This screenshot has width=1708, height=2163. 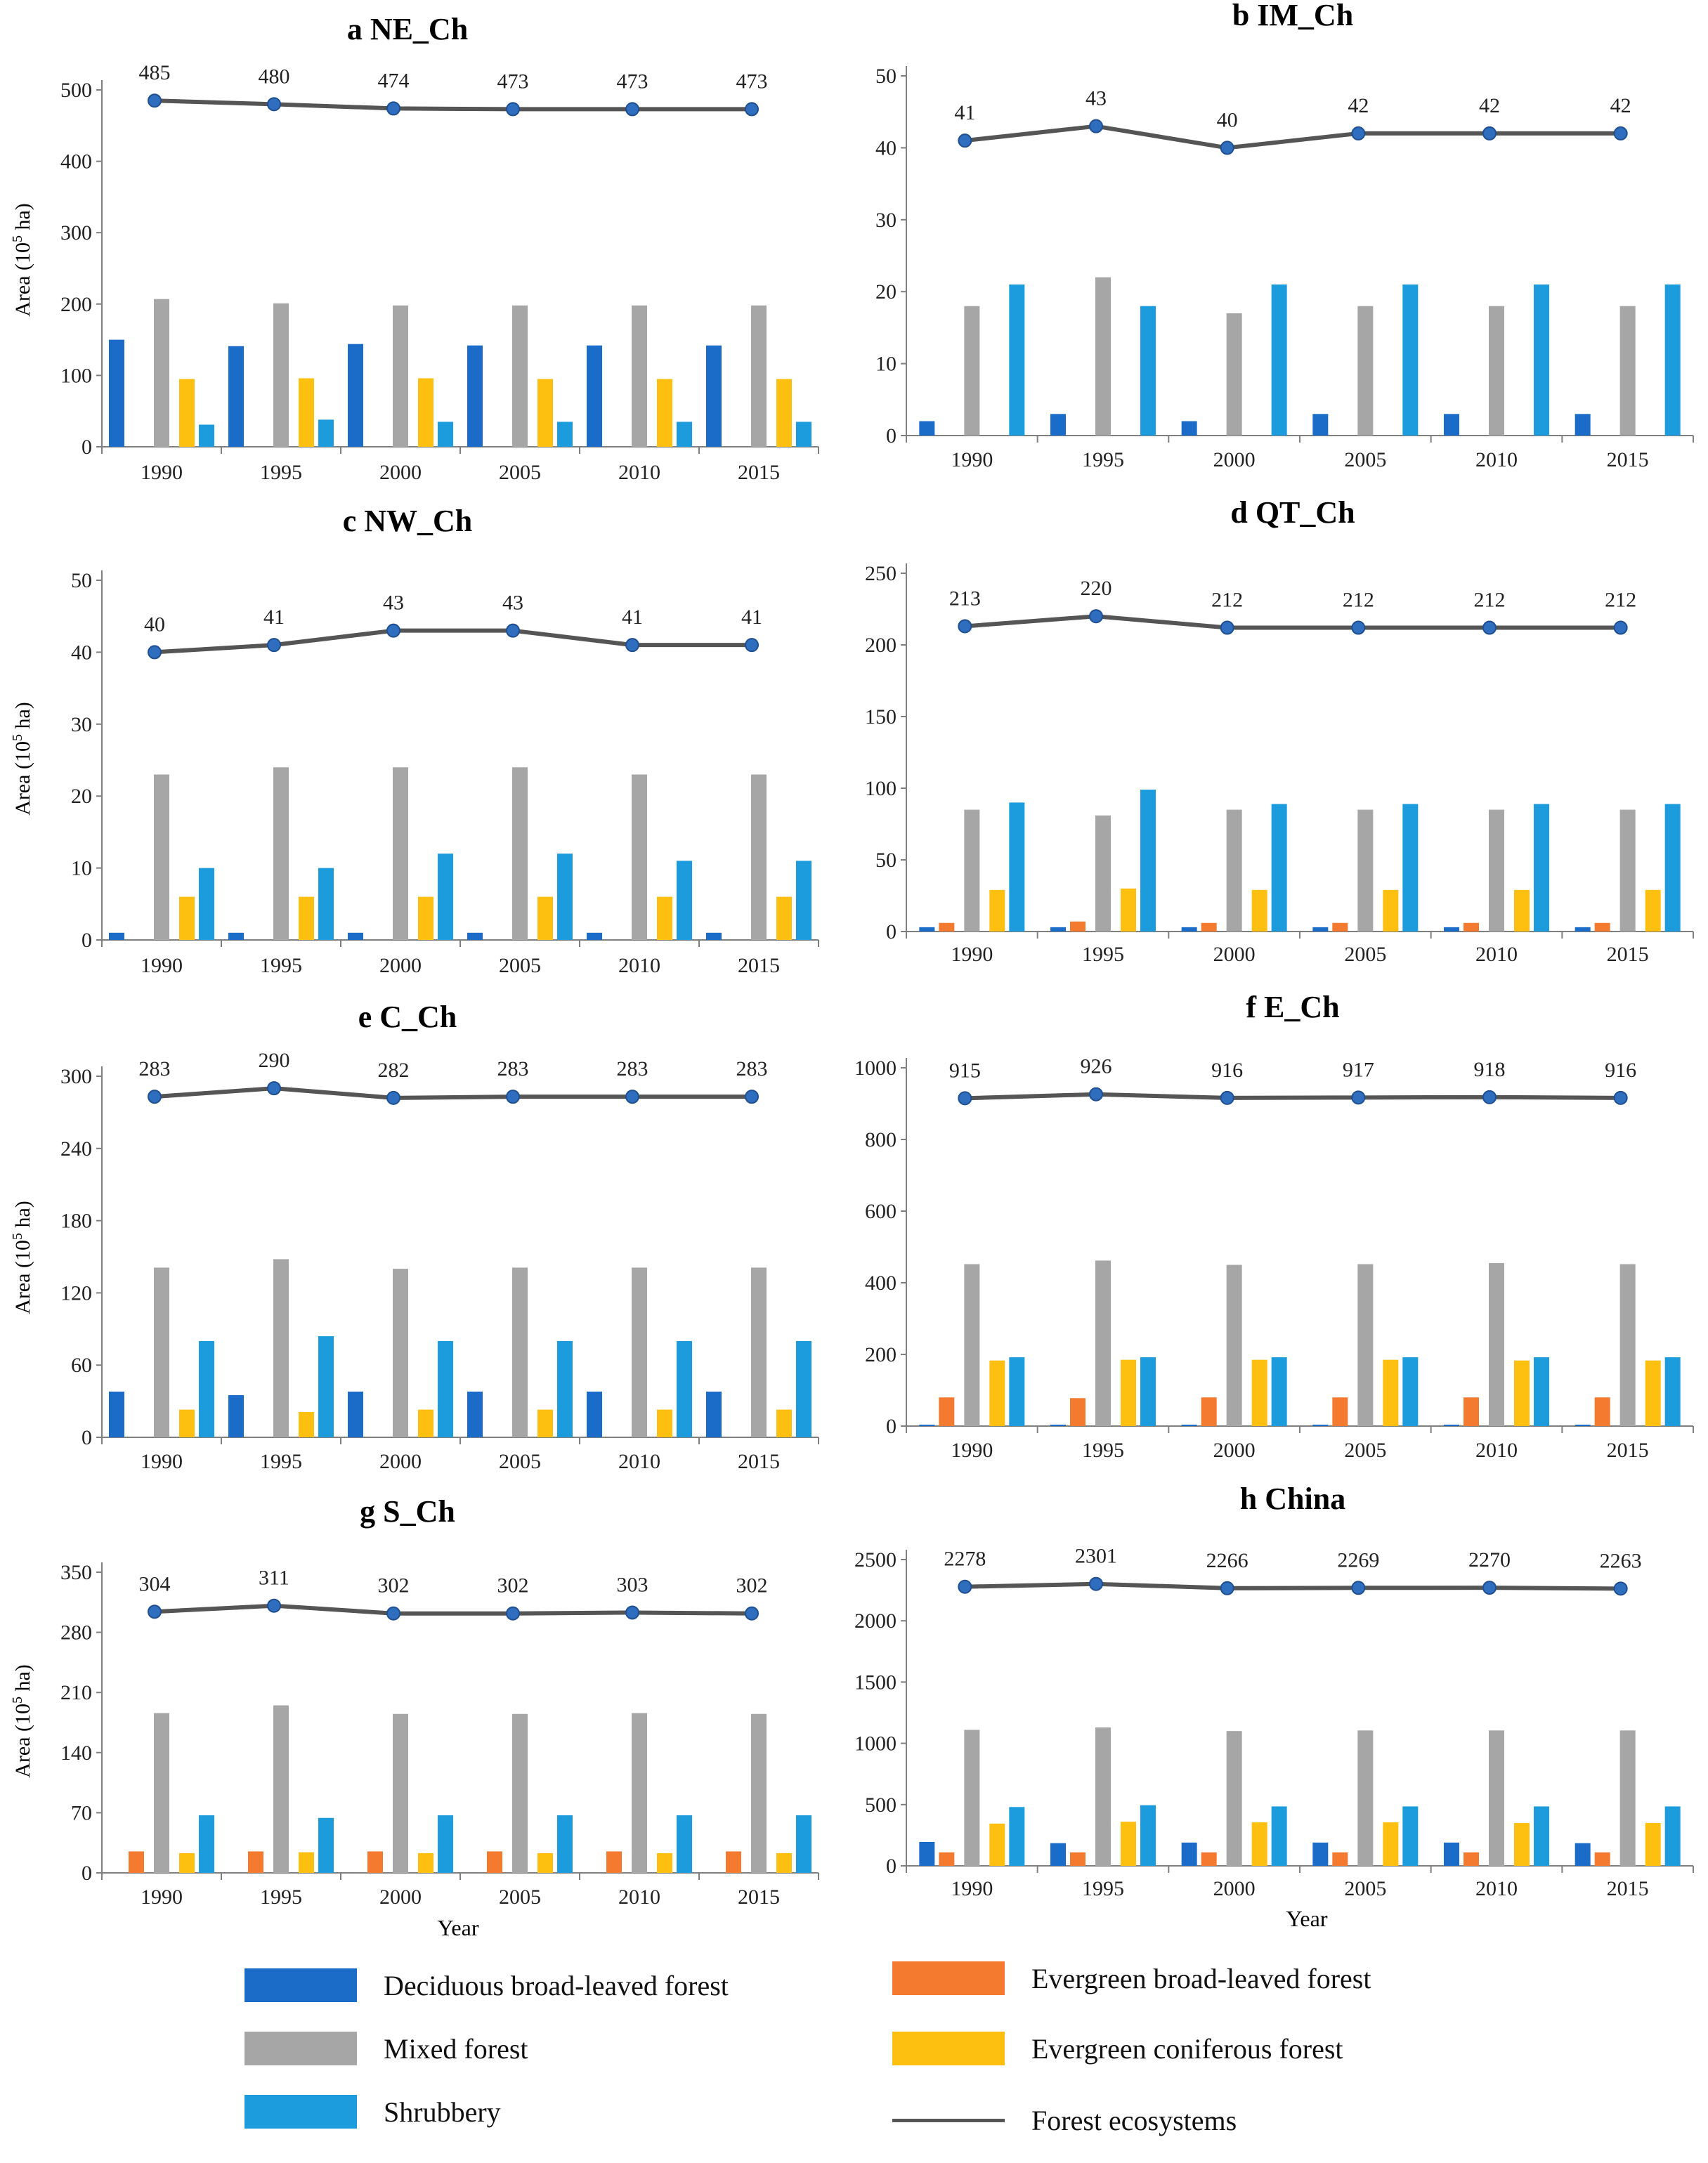 What do you see at coordinates (886, 292) in the screenshot?
I see `y-tick-label: 20` at bounding box center [886, 292].